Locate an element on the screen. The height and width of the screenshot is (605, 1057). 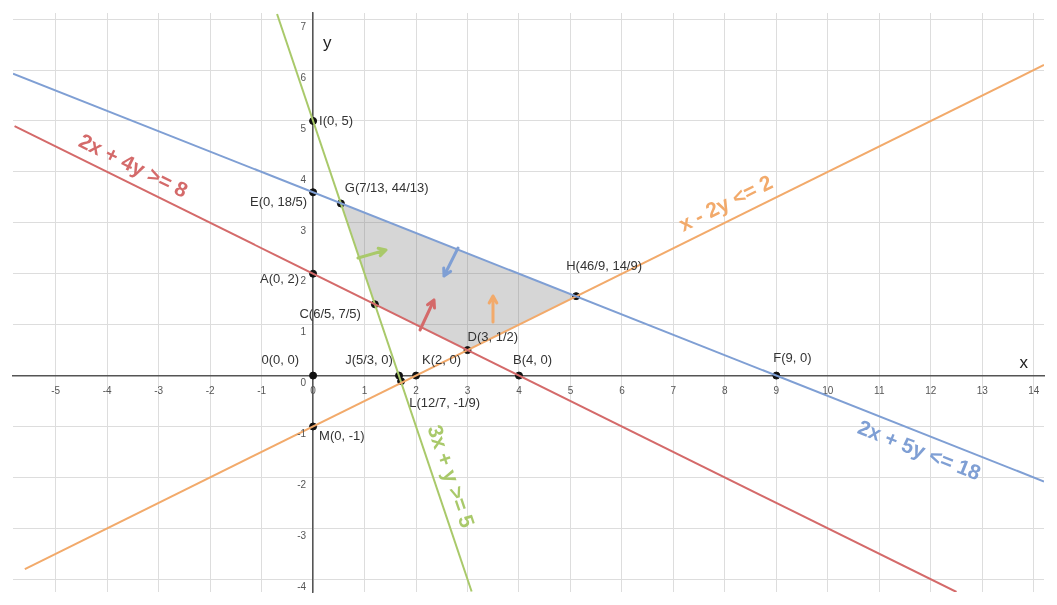
x-tick-label: 11 is located at coordinates (879, 391).